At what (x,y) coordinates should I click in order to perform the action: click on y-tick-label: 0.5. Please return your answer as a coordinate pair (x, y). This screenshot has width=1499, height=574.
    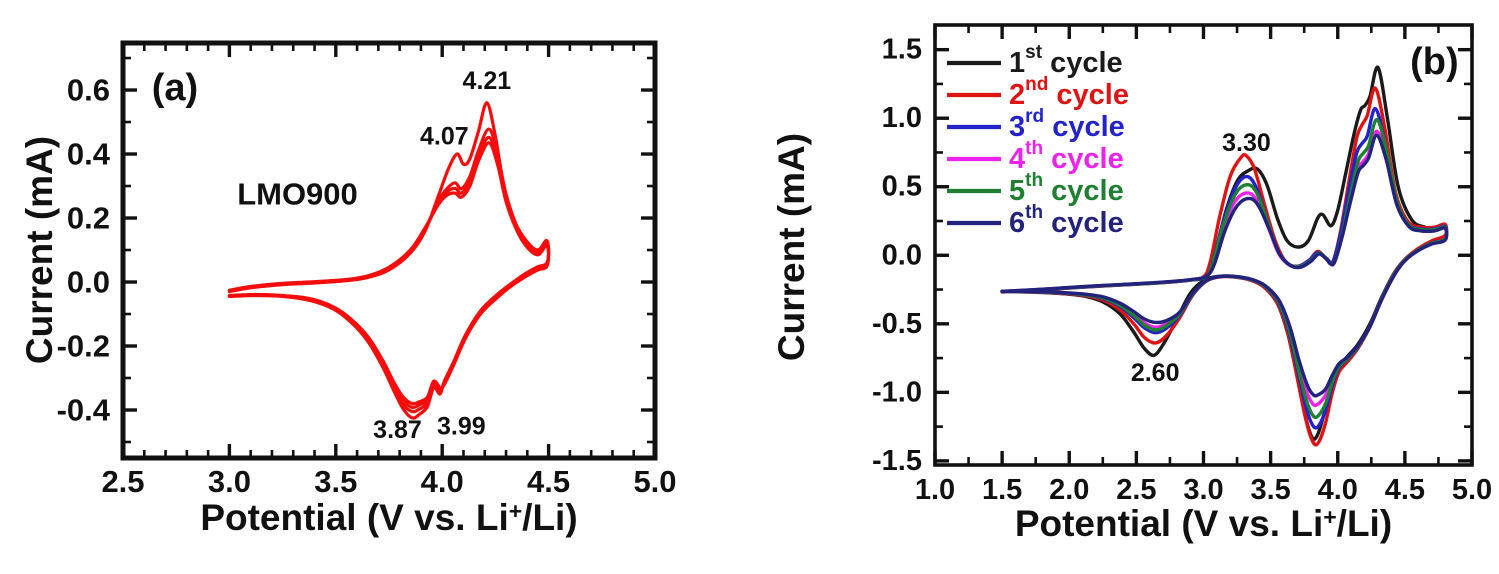
    Looking at the image, I should click on (902, 187).